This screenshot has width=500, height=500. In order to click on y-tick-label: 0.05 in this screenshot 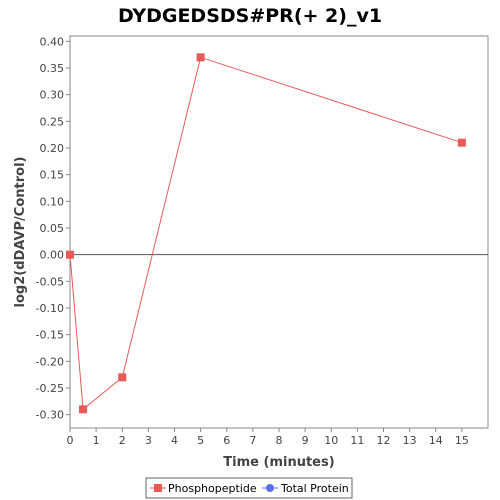, I will do `click(52, 228)`.